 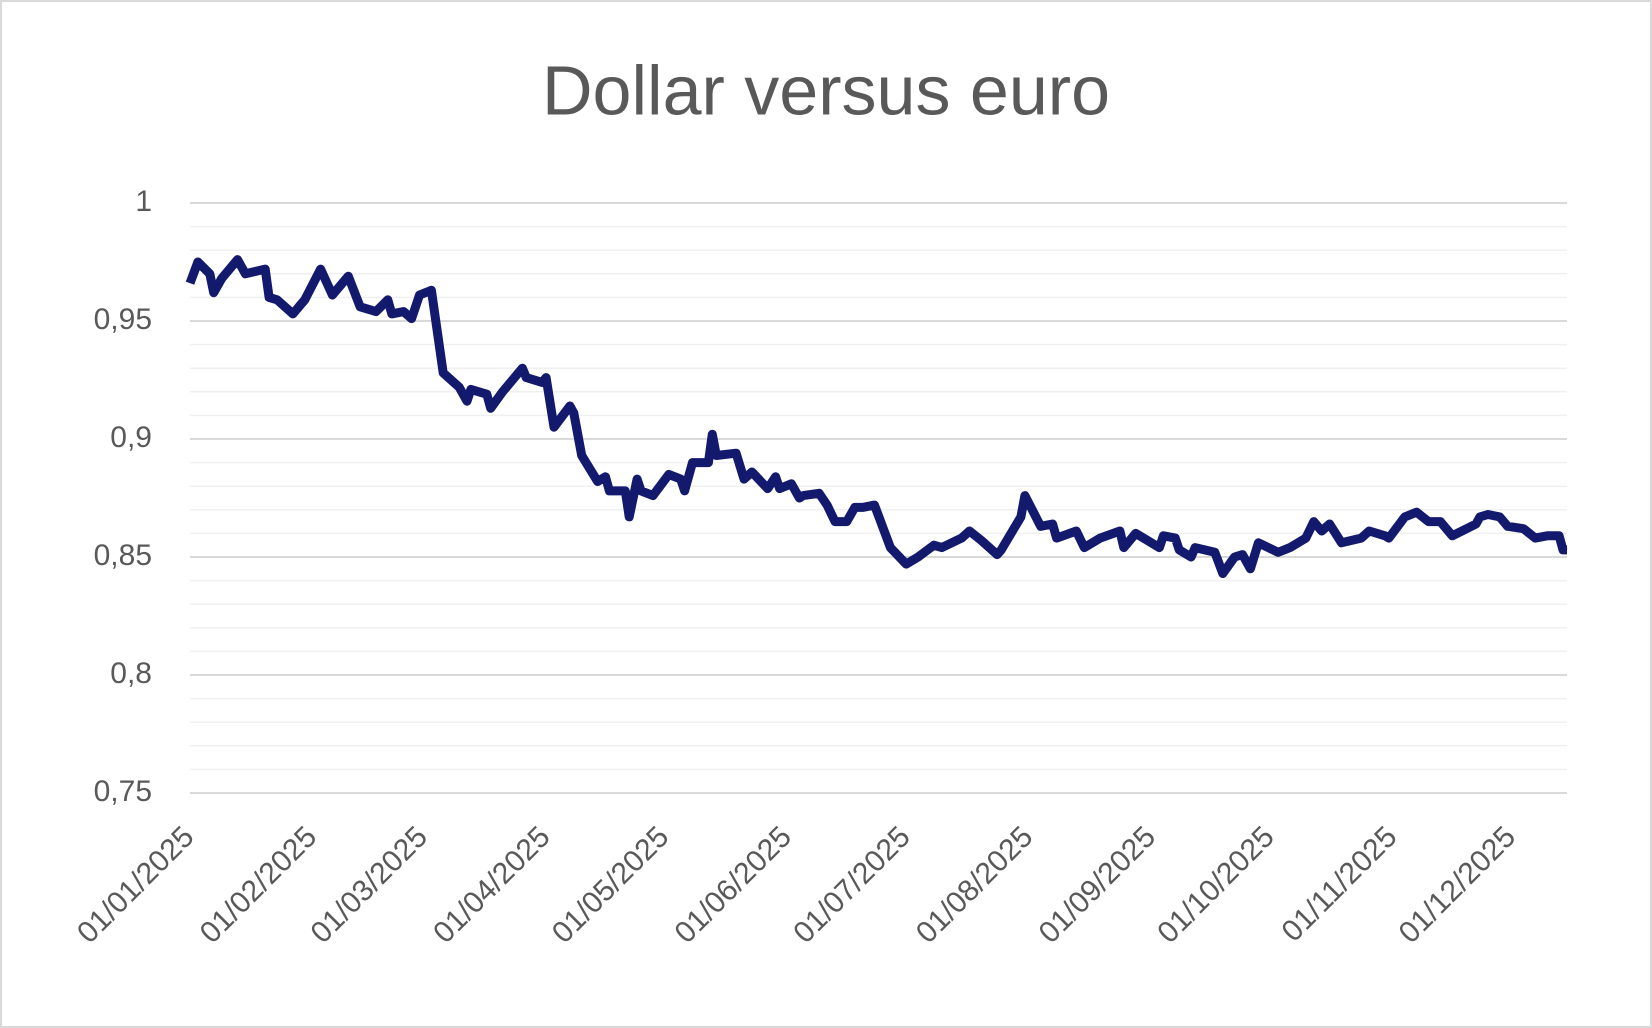 What do you see at coordinates (131, 437) in the screenshot?
I see `y-tick-label: 0,9` at bounding box center [131, 437].